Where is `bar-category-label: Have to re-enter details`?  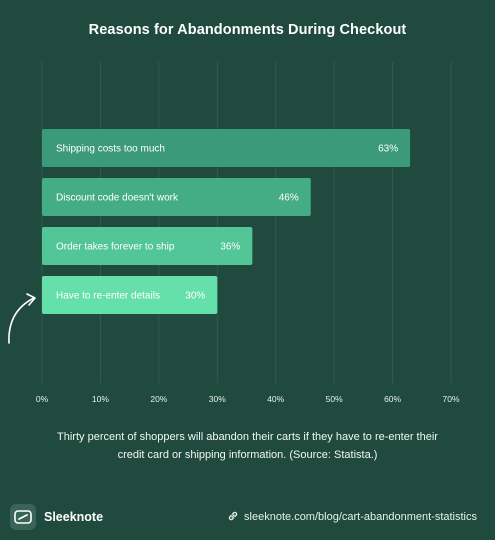 bar-category-label: Have to re-enter details is located at coordinates (108, 296).